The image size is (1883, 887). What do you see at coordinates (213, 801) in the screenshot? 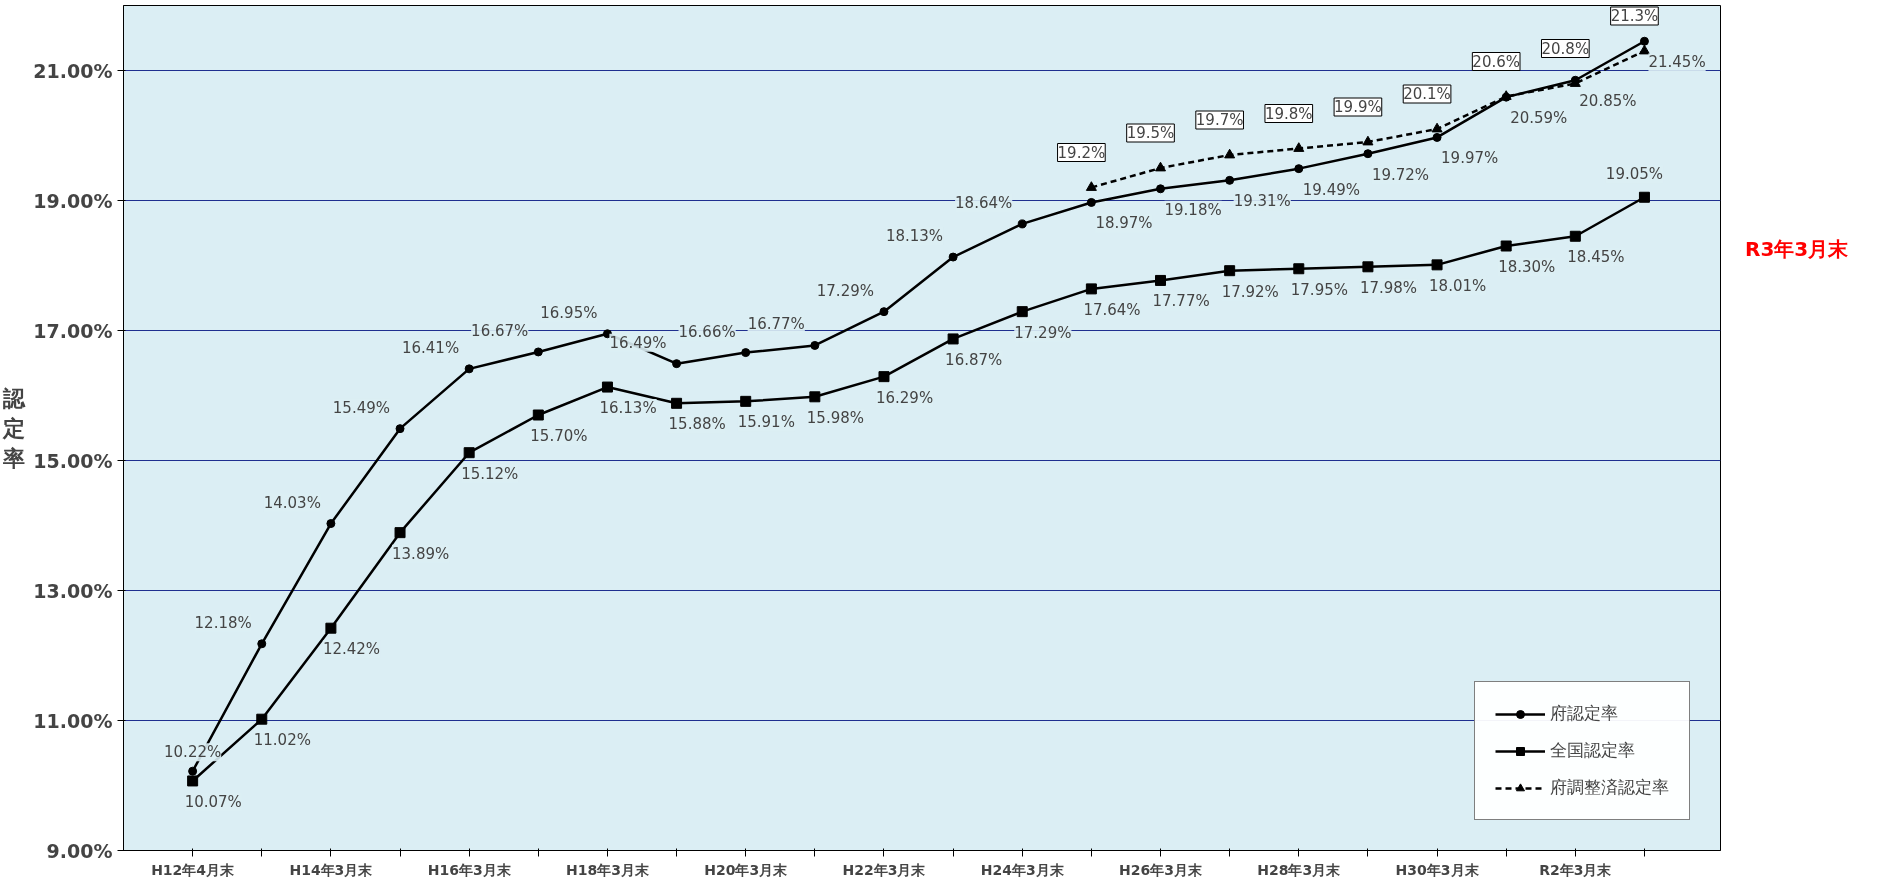
I see `data-label: 10.07%` at bounding box center [213, 801].